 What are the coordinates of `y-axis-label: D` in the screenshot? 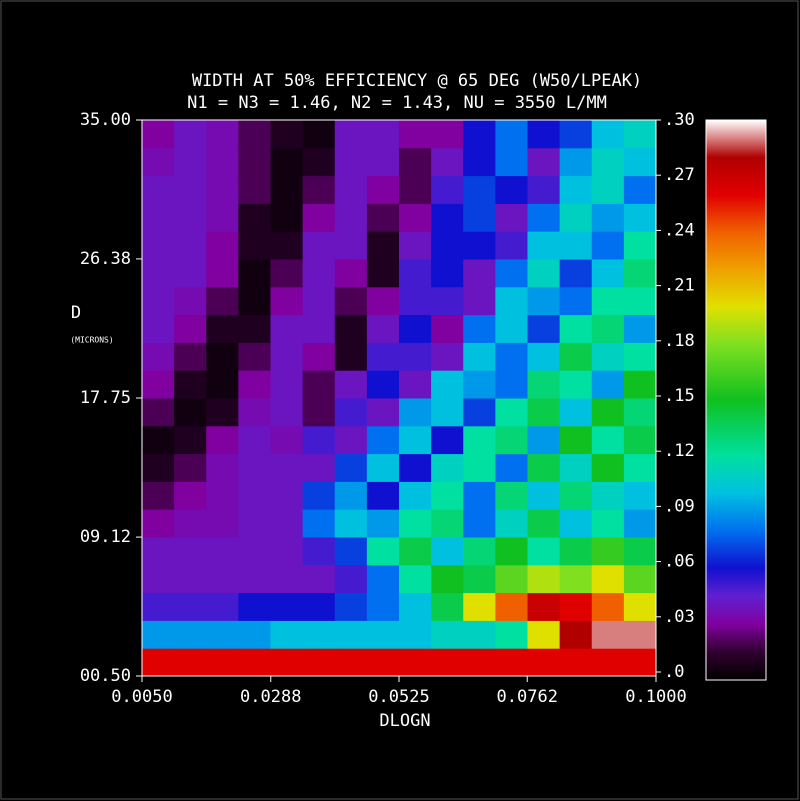 It's located at (76, 313).